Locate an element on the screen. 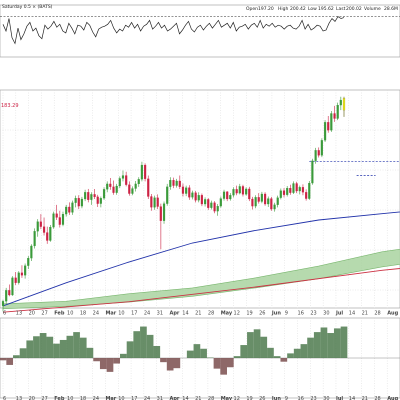 This screenshot has height=400, width=400. histogram-x-axis-tick-label: 20 is located at coordinates (32, 398).